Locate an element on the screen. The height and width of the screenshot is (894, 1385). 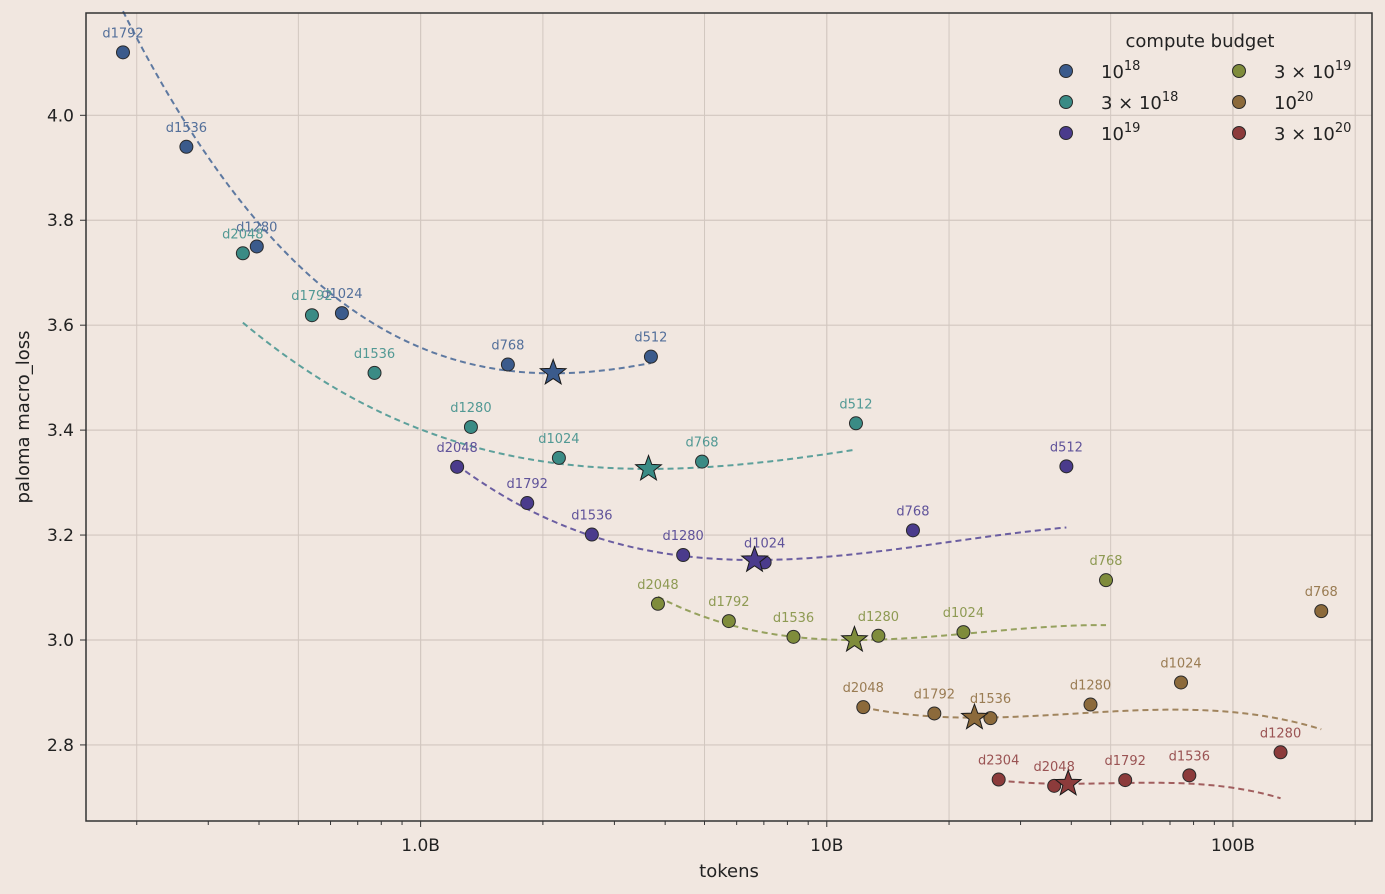
legend-label: 1019 is located at coordinates (1120, 133).